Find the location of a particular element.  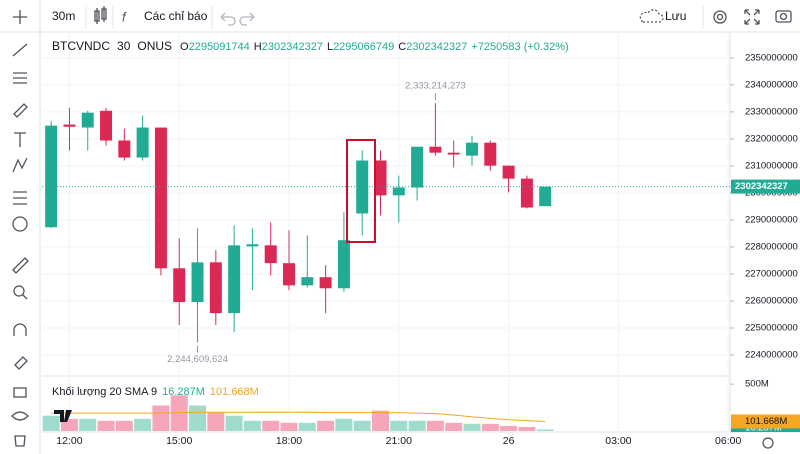

last-price-chip is located at coordinates (765, 186).